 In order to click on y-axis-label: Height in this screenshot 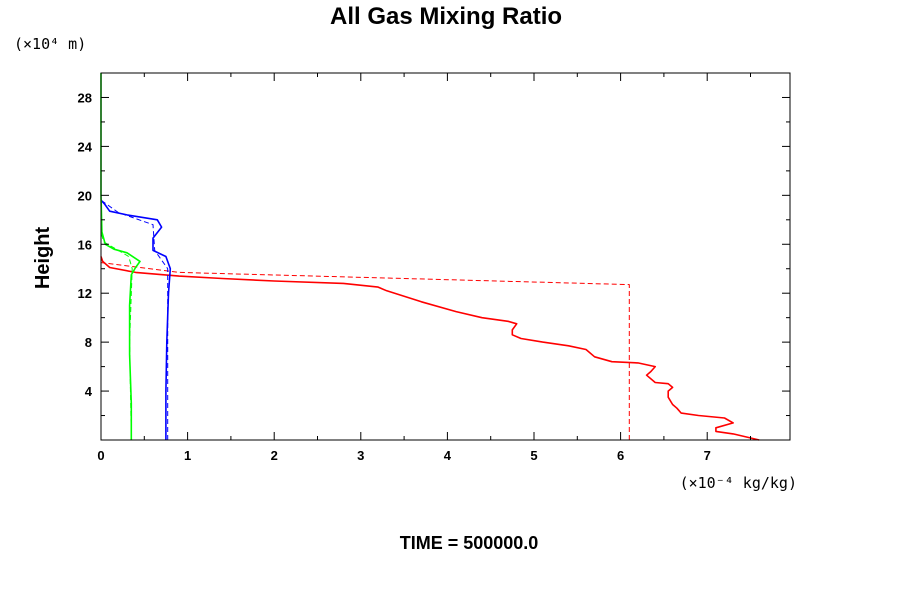, I will do `click(43, 258)`.